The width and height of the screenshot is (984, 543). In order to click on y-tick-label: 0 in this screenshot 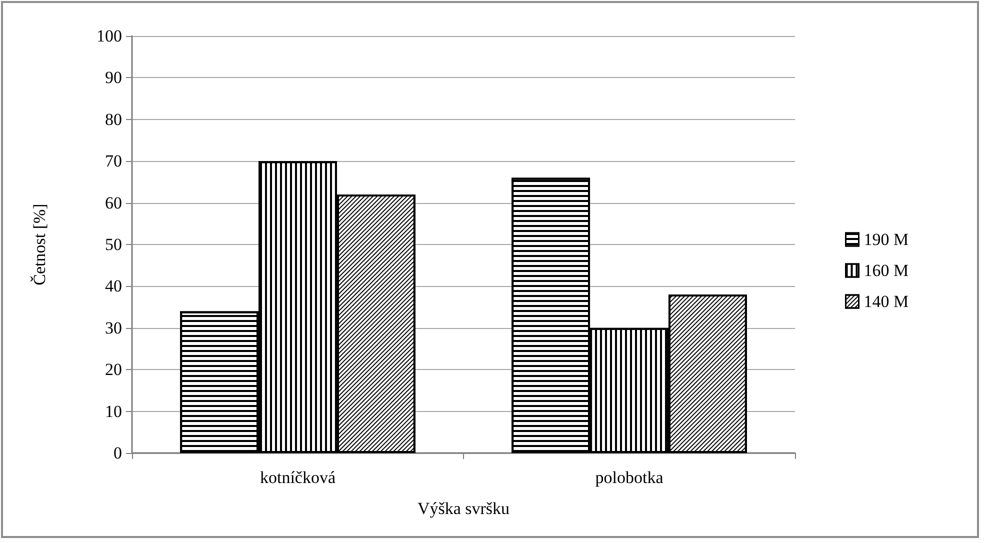, I will do `click(118, 453)`.